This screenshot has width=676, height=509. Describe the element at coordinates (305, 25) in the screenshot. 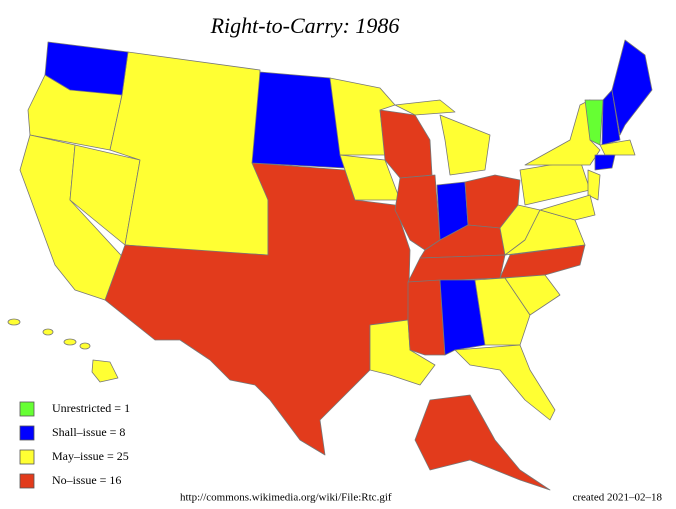

I see `map-title: Right-to-Carry: 1986` at that location.